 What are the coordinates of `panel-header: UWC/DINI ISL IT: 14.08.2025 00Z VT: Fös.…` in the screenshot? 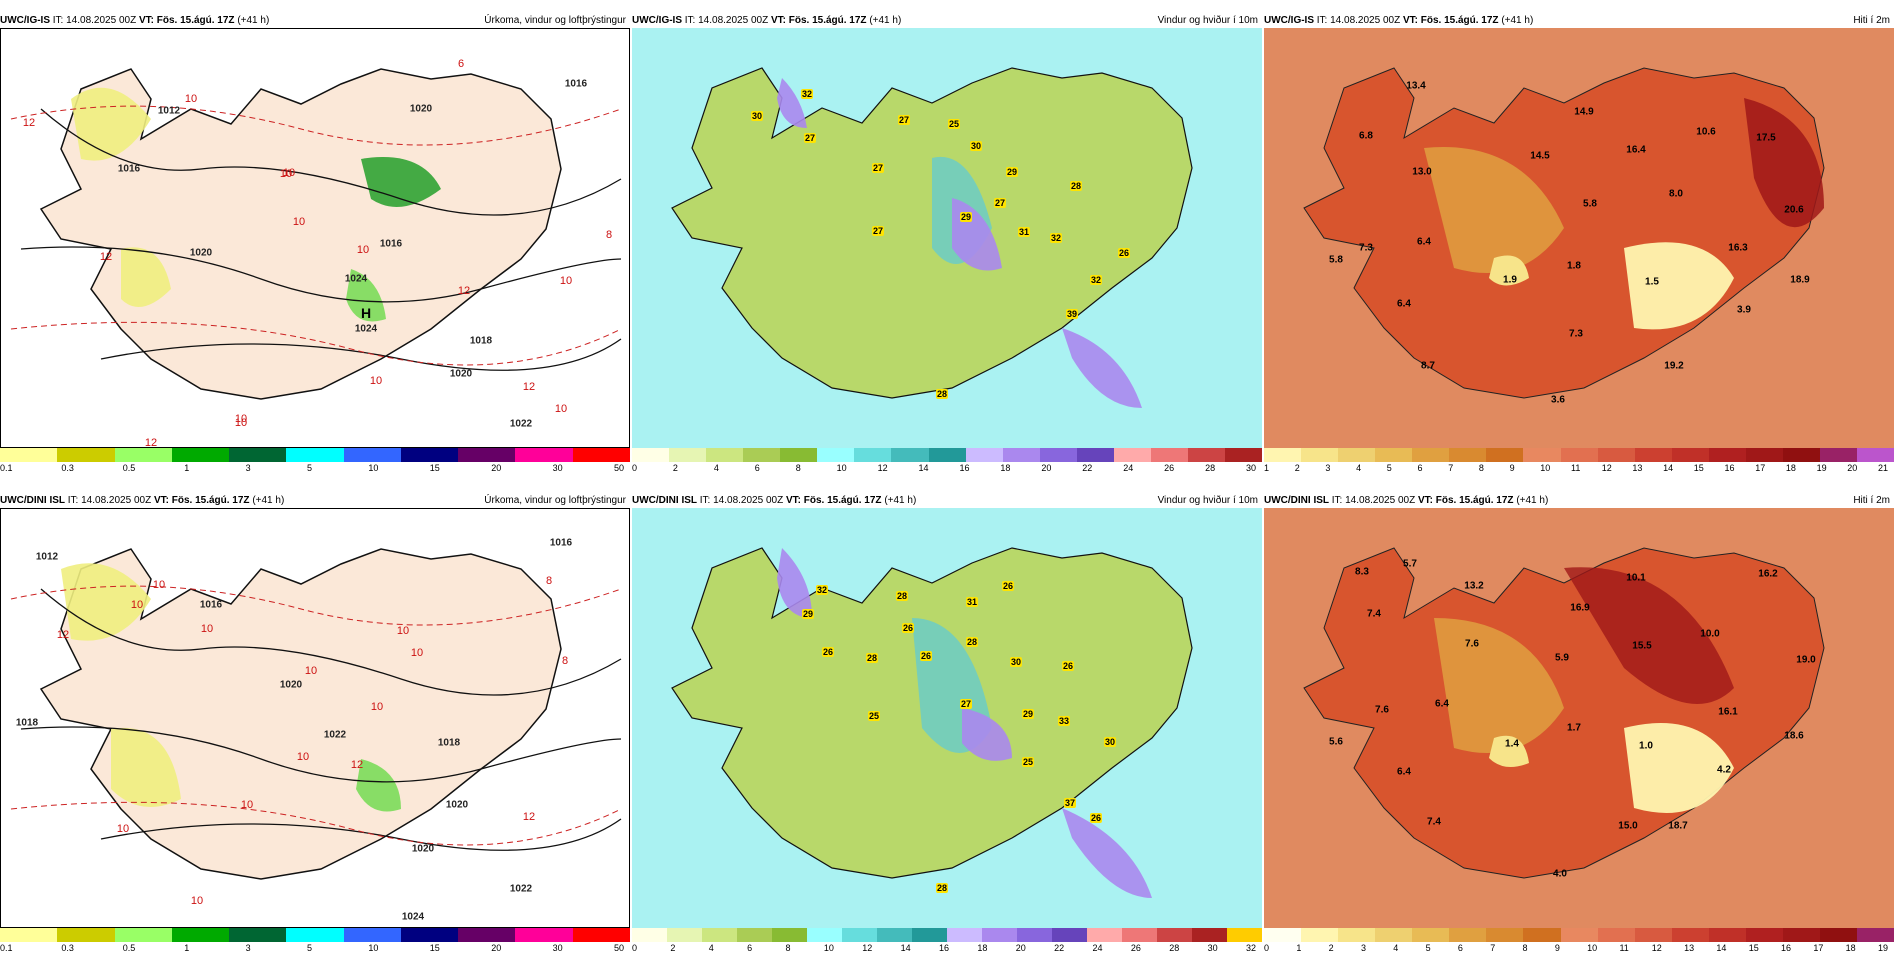 It's located at (1579, 501).